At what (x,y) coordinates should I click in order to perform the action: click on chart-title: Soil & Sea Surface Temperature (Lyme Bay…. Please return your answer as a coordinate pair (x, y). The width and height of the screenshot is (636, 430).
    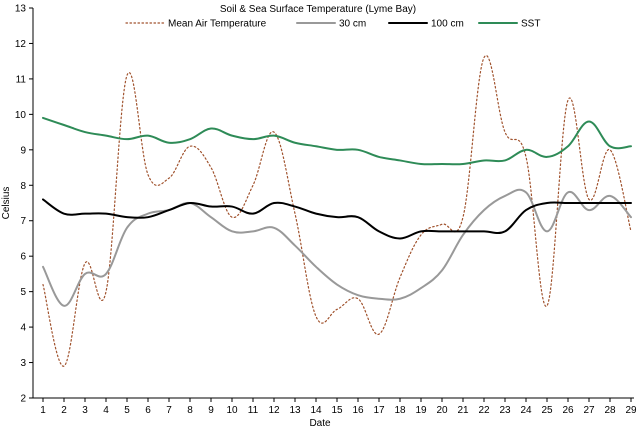
    Looking at the image, I should click on (318, 9).